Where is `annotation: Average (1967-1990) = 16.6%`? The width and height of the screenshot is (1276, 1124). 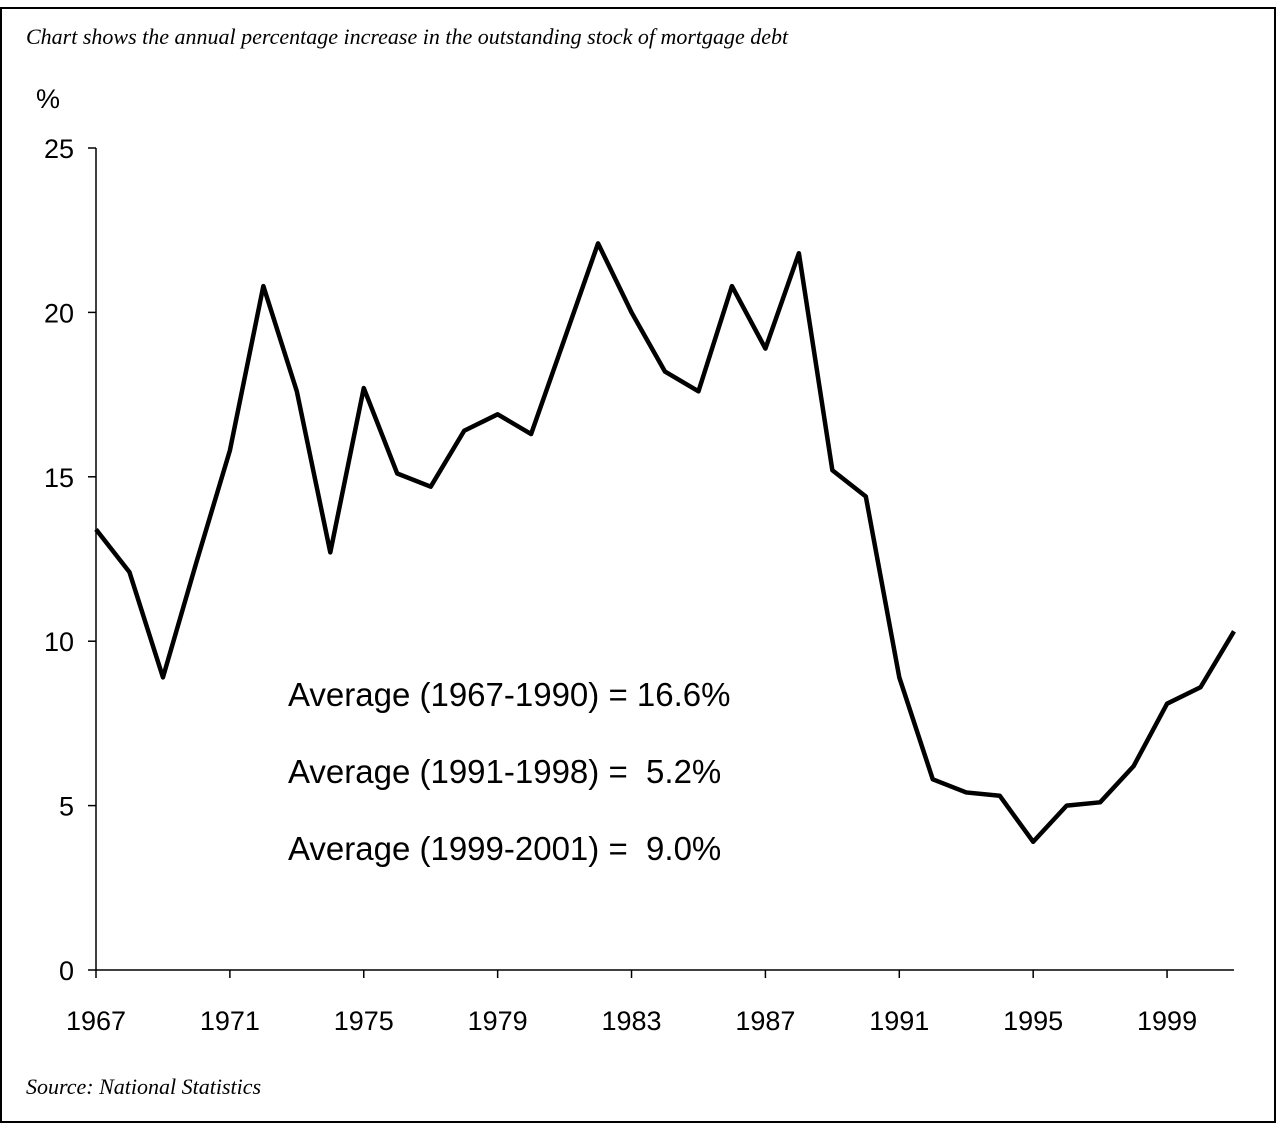
annotation: Average (1967-1990) = 16.6% is located at coordinates (509, 694).